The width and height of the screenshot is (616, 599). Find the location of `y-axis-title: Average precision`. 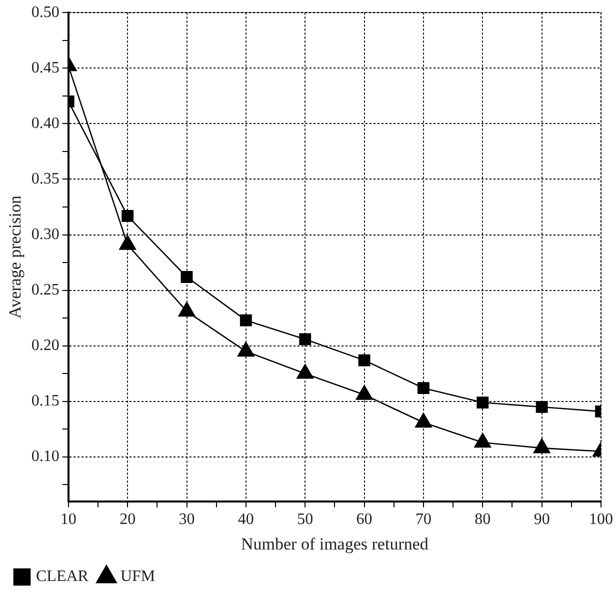

y-axis-title: Average precision is located at coordinates (15, 256).